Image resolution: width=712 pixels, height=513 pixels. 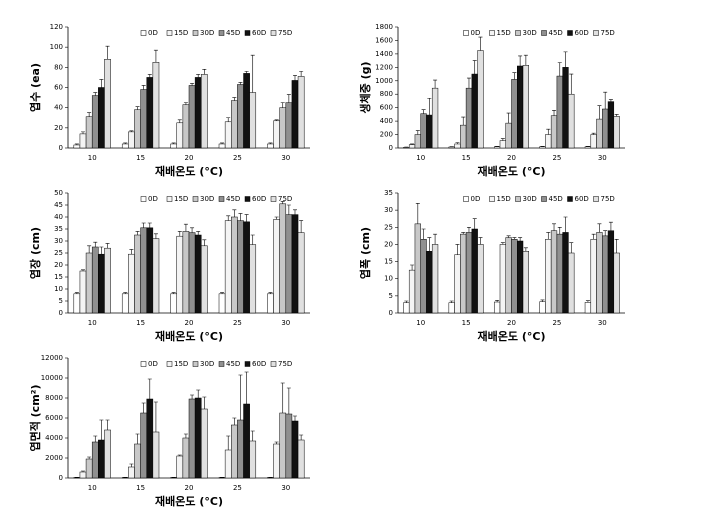 I want to click on y-tick-label: 1400, so click(x=384, y=54).